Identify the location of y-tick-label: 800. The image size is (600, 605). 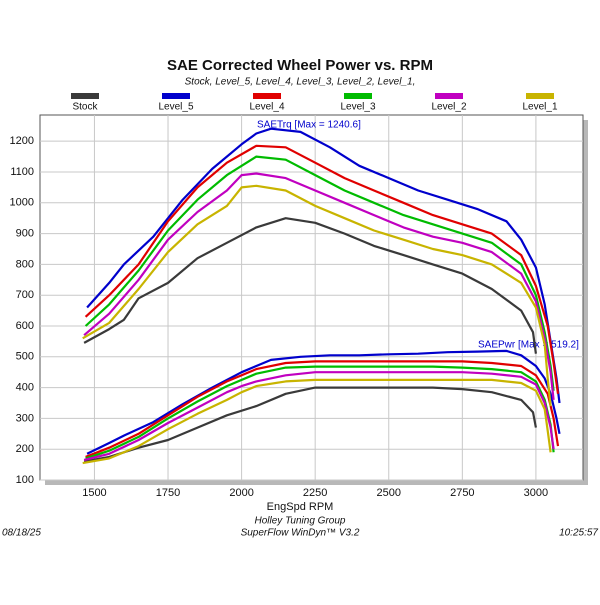
(25, 264).